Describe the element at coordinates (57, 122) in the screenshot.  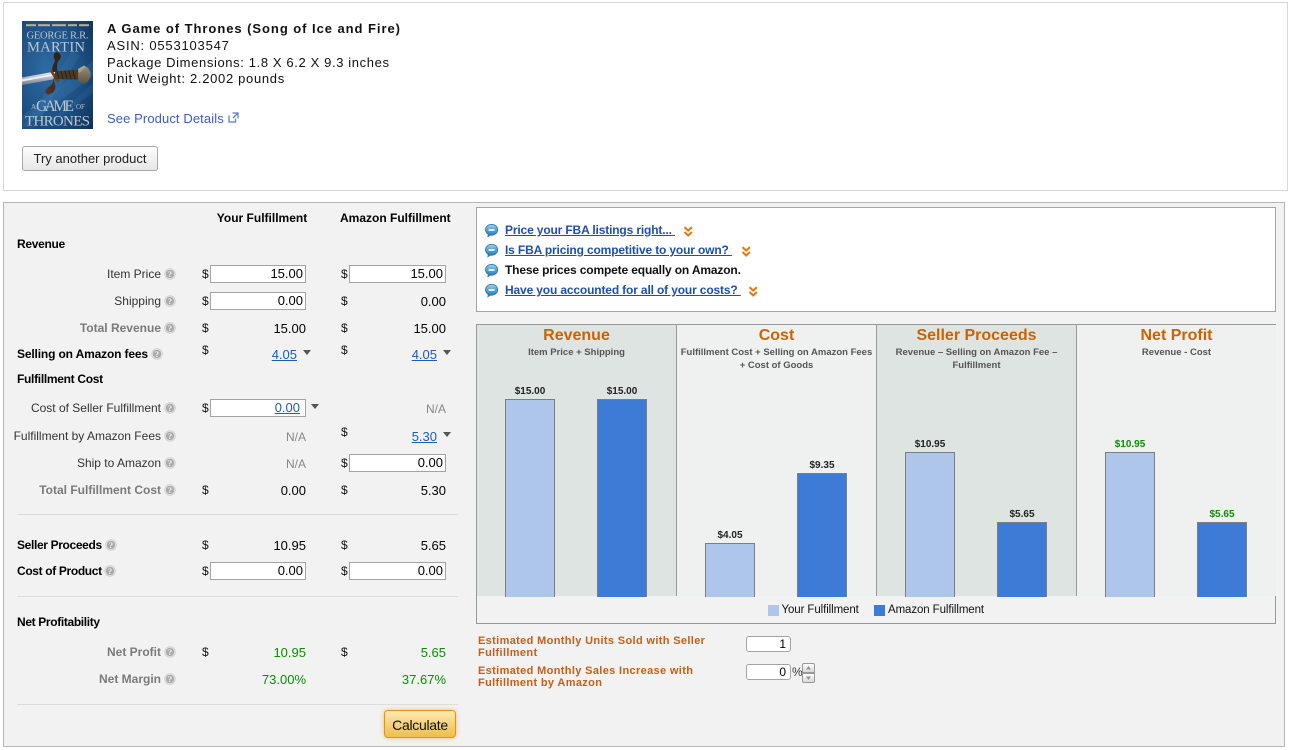
I see `svg-text: THRONES` at that location.